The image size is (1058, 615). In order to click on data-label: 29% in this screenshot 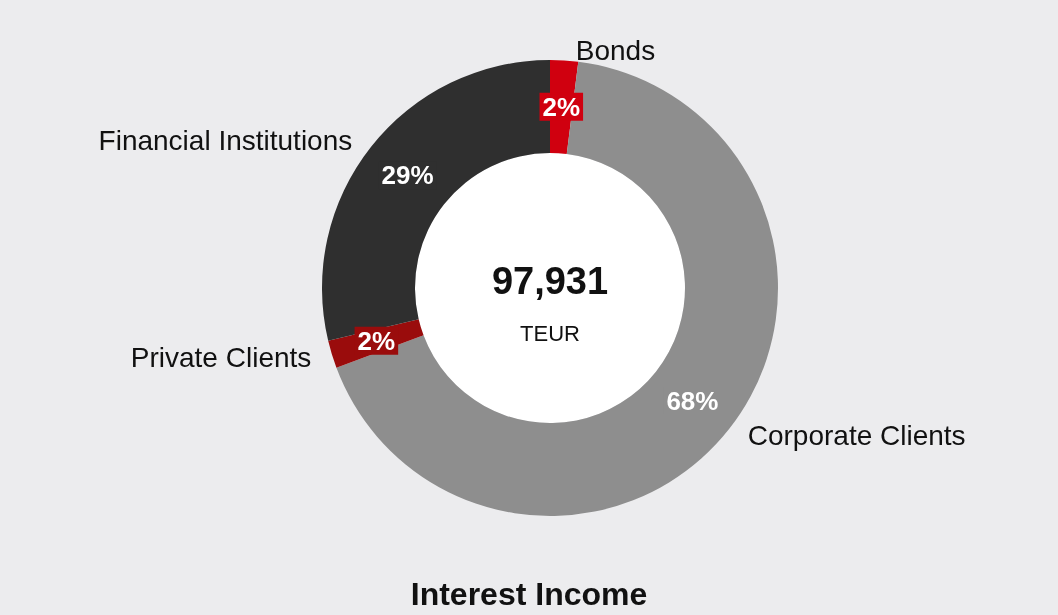, I will do `click(407, 175)`.